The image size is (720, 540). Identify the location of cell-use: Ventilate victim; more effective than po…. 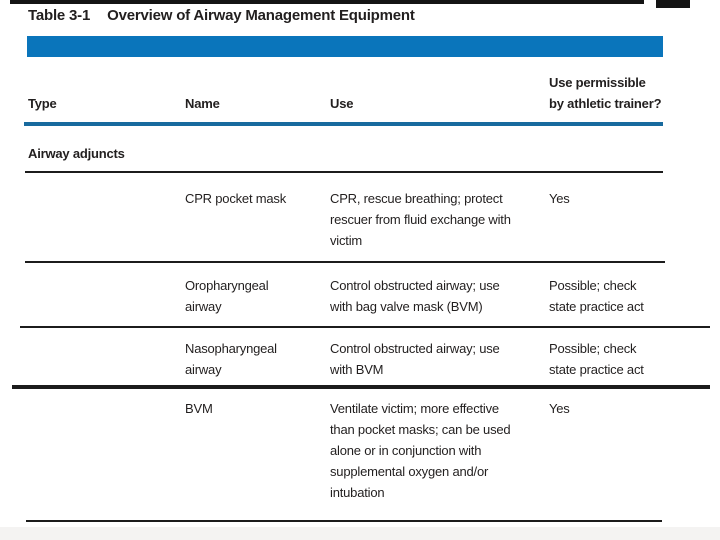
(420, 450).